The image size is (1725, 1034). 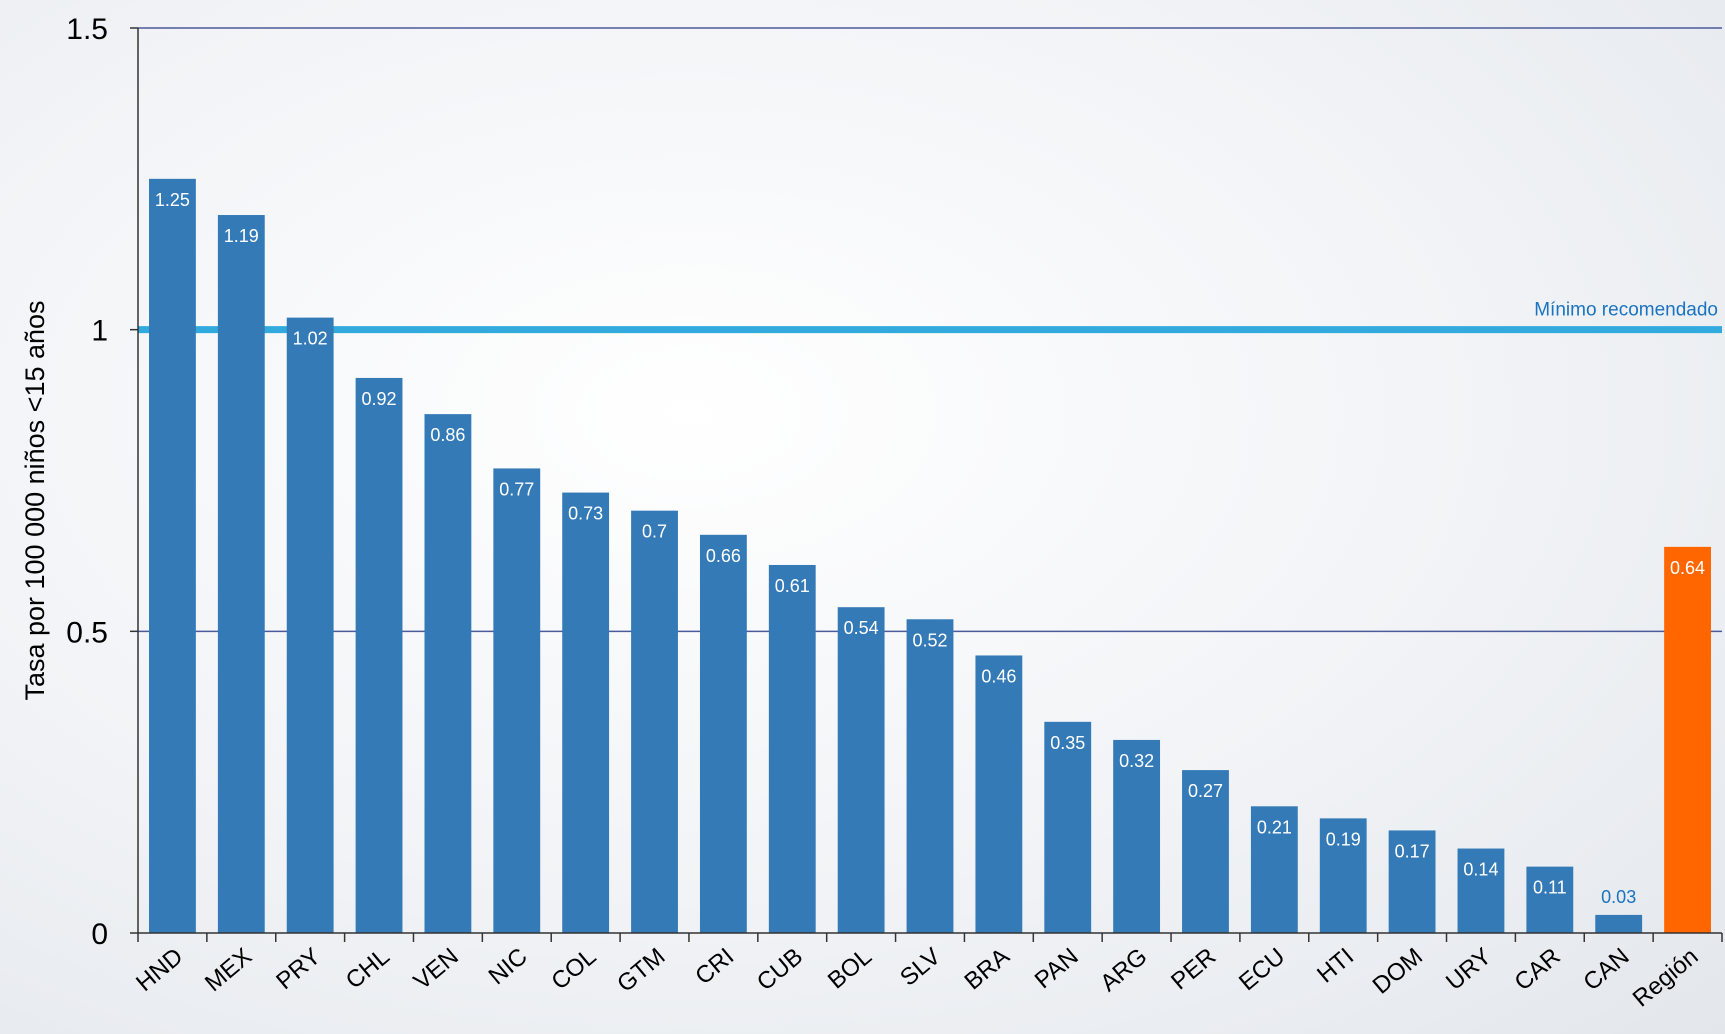 What do you see at coordinates (714, 966) in the screenshot?
I see `x-tick-label: CRI` at bounding box center [714, 966].